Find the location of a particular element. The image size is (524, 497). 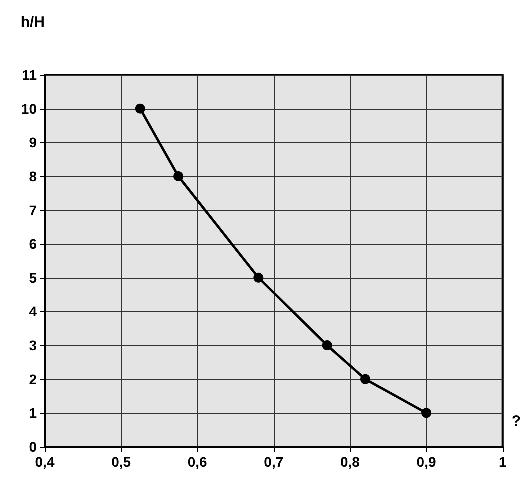

y-tick-label: 3 is located at coordinates (33, 346).